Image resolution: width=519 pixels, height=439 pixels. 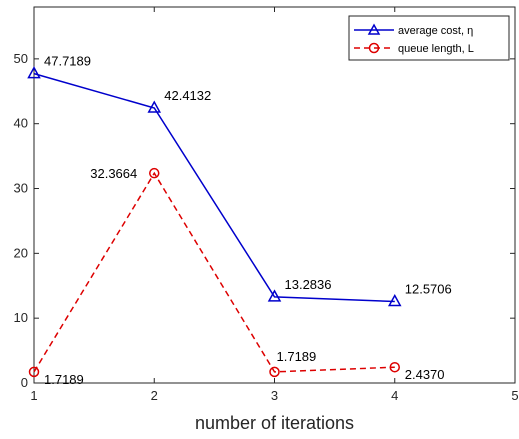 What do you see at coordinates (374, 48) in the screenshot?
I see `legend-circle-marker-icon` at bounding box center [374, 48].